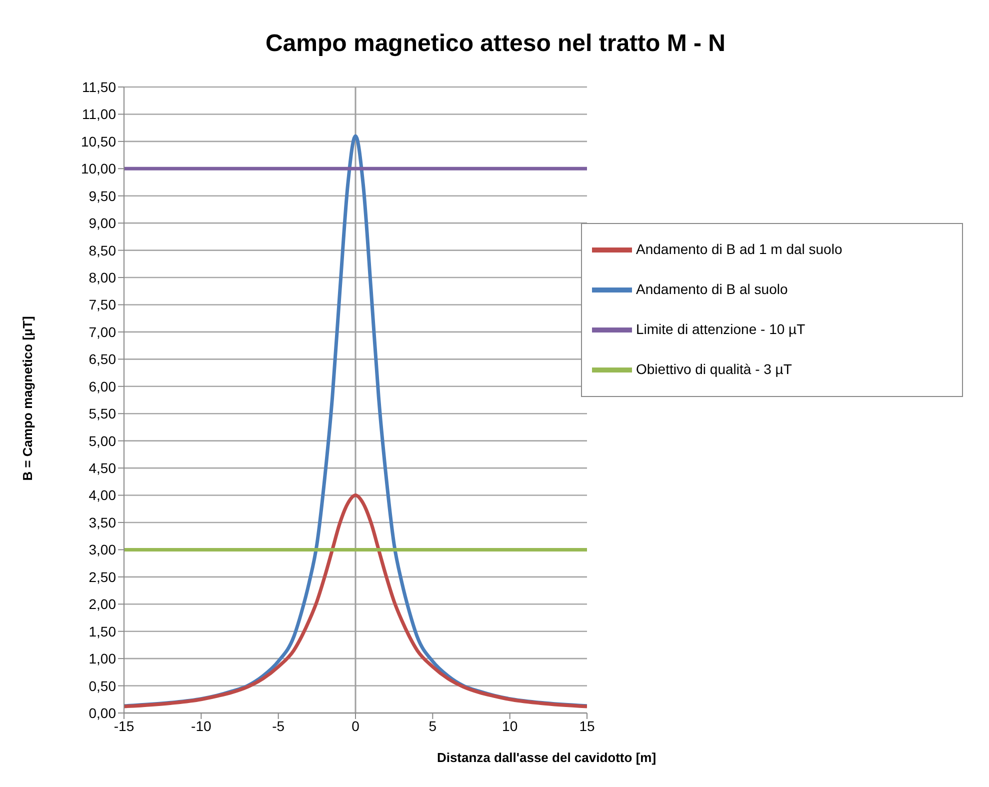 The image size is (989, 787). Describe the element at coordinates (739, 249) in the screenshot. I see `legend-label: Andamento di B ad 1 m dal suolo` at that location.